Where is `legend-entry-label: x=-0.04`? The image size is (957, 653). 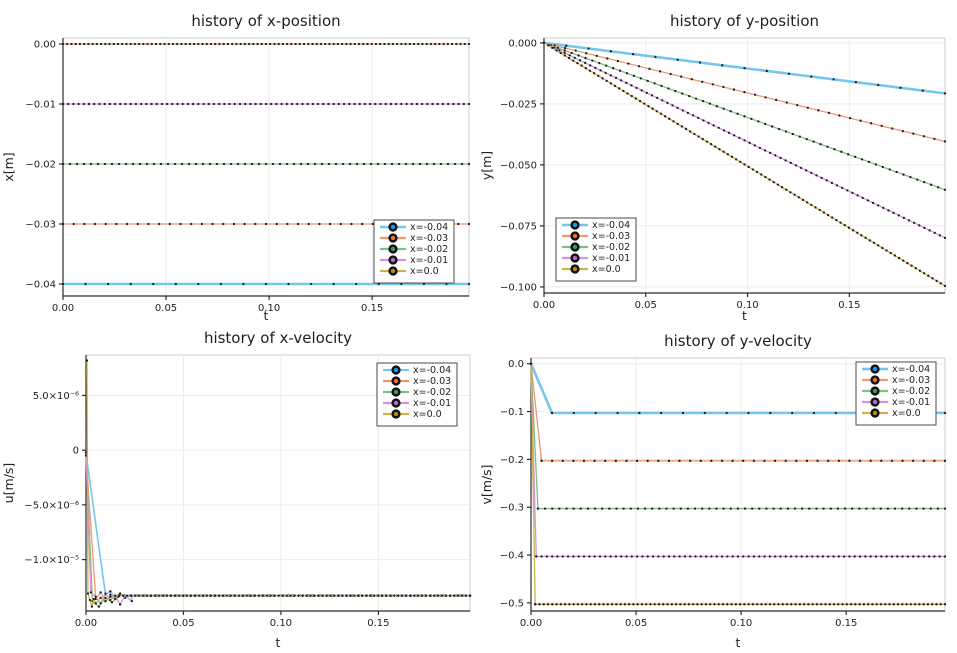 legend-entry-label: x=-0.04 is located at coordinates (611, 225).